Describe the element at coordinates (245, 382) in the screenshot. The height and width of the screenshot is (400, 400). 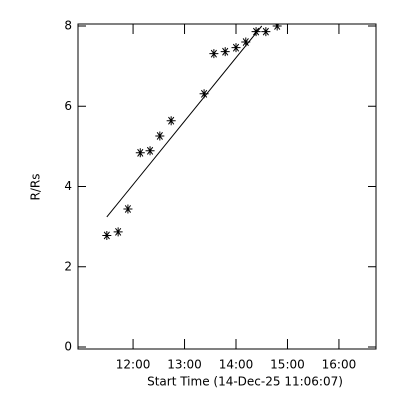
I see `x-axis-label: Start Time (14-Dec-25 11:06:07)` at that location.